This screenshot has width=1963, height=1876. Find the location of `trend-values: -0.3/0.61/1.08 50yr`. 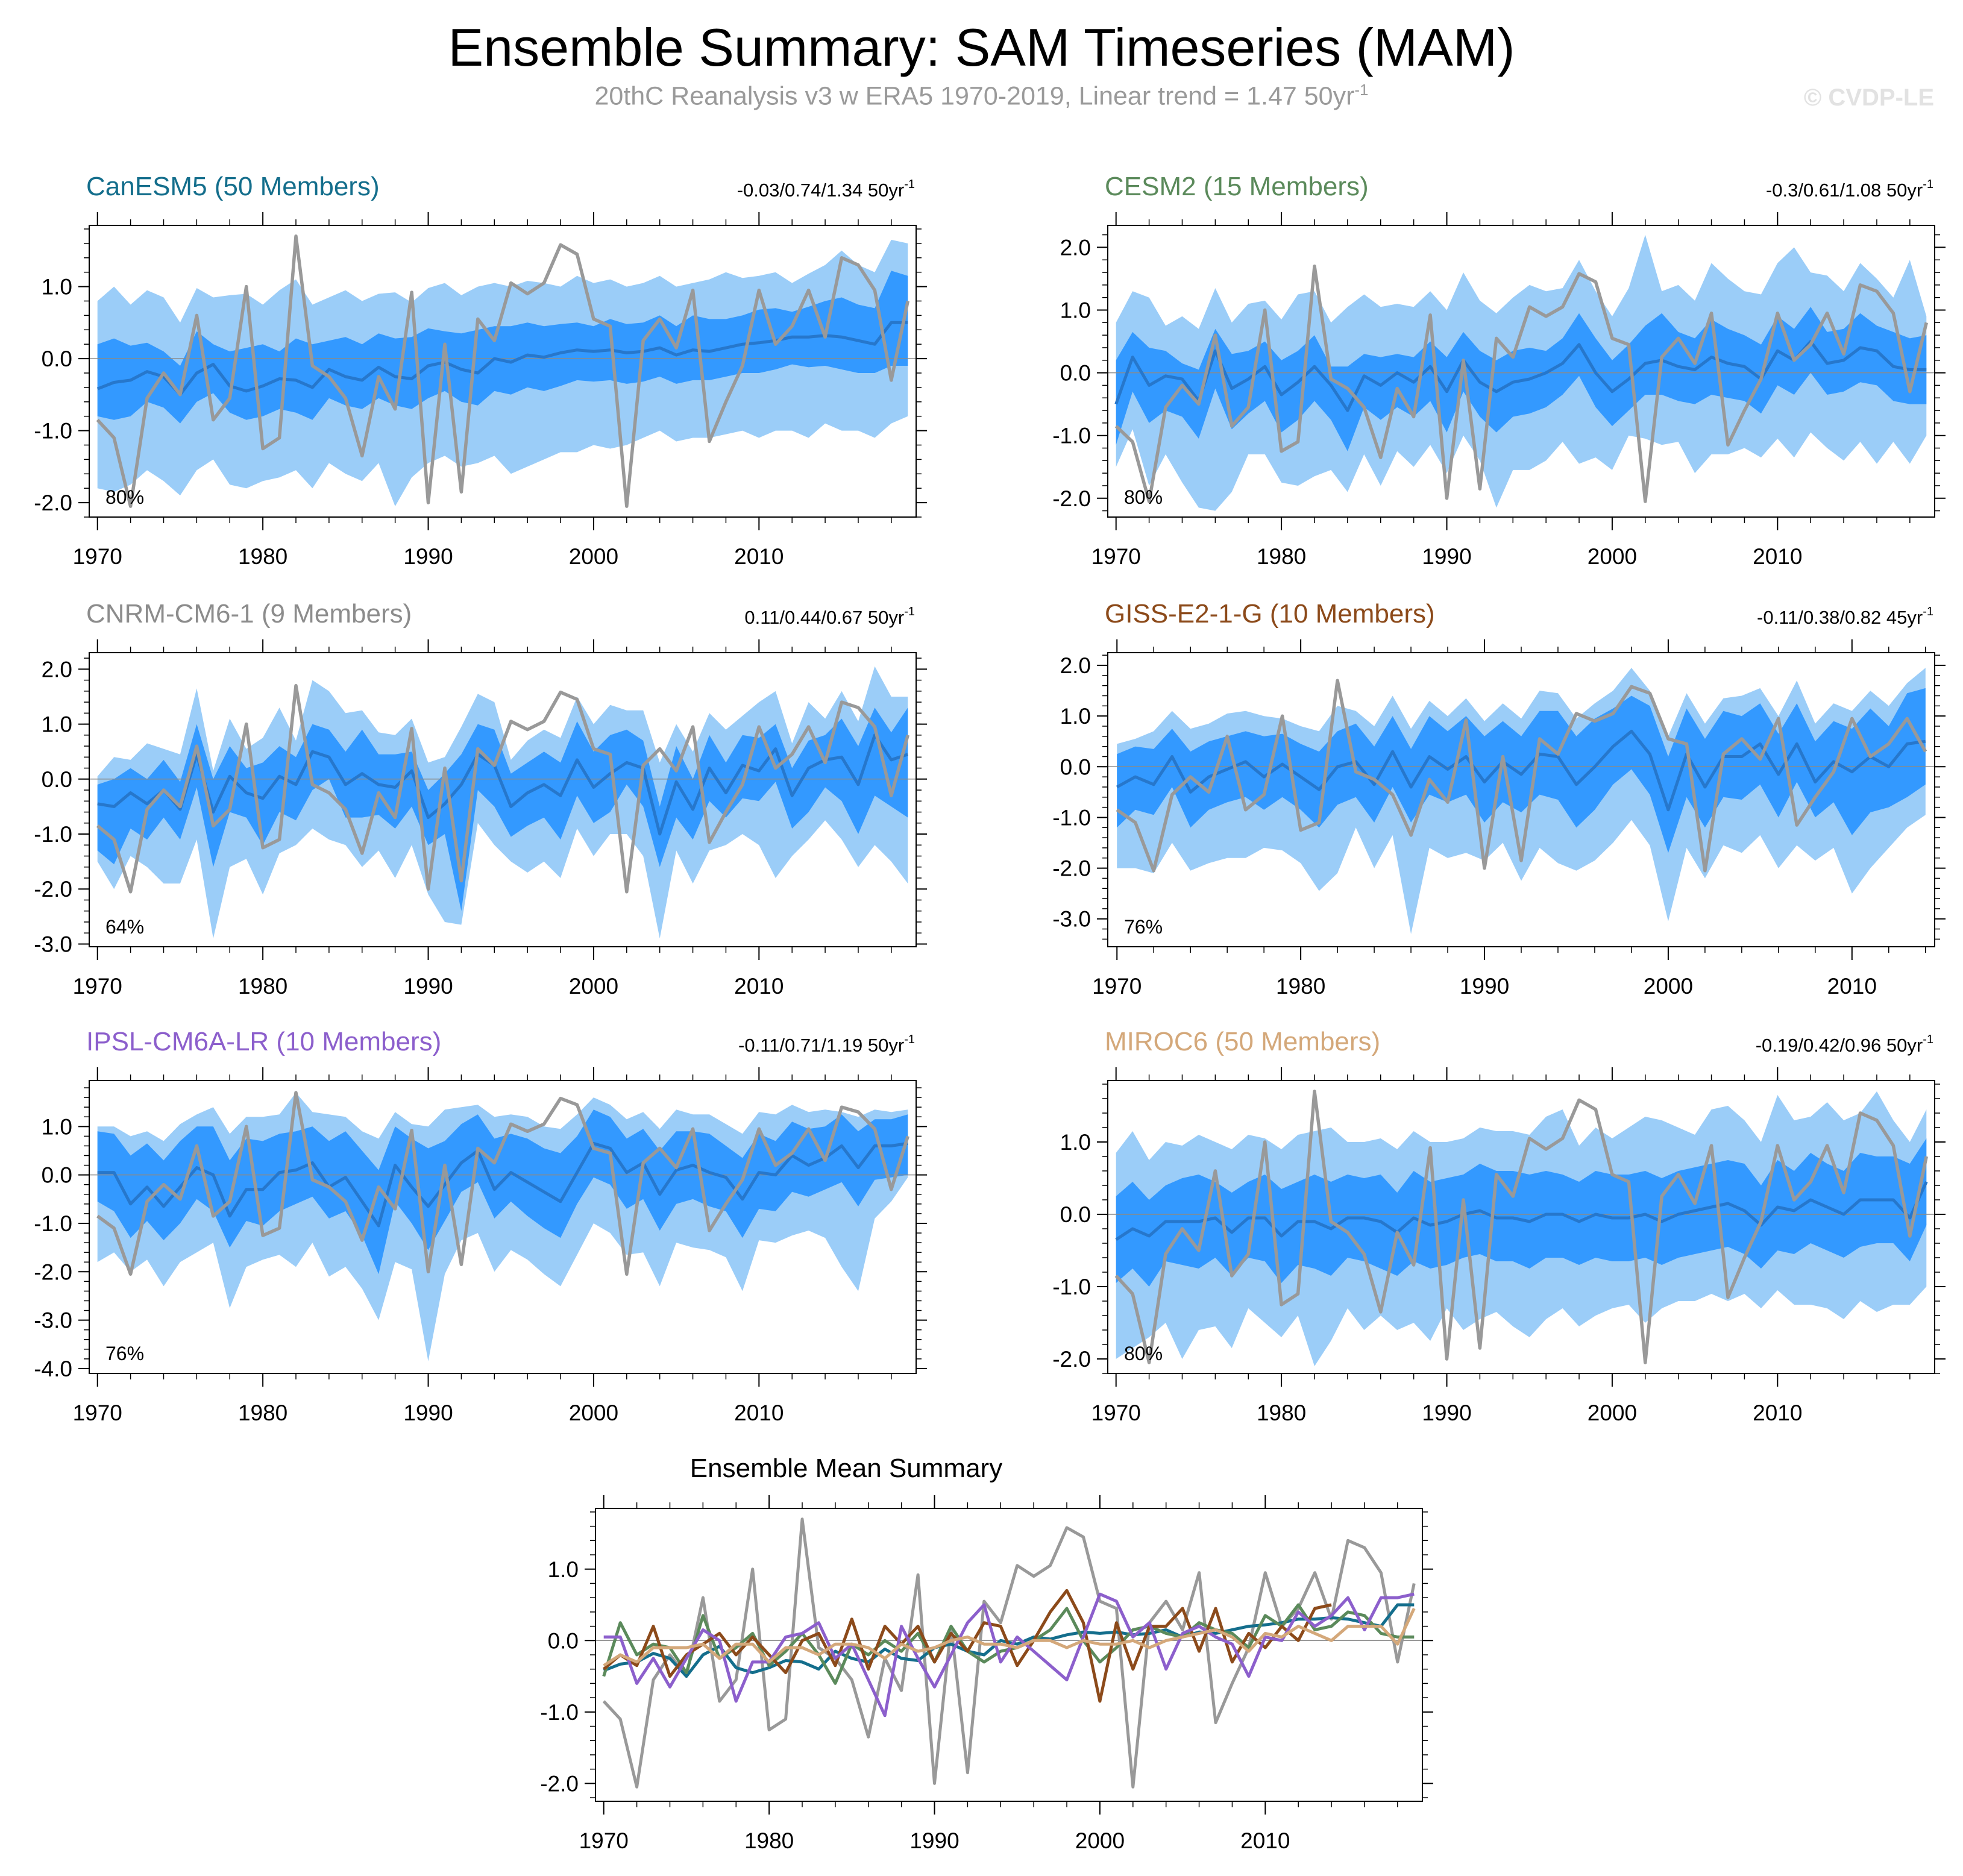

trend-values: -0.3/0.61/1.08 50yr is located at coordinates (1844, 190).